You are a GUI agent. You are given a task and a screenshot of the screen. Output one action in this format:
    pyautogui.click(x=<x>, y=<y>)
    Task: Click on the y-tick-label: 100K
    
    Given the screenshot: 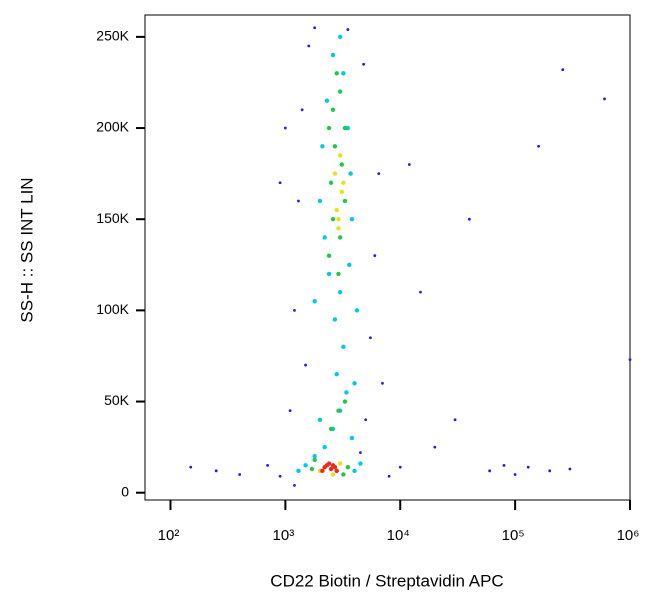 What is the action you would take?
    pyautogui.click(x=112, y=309)
    